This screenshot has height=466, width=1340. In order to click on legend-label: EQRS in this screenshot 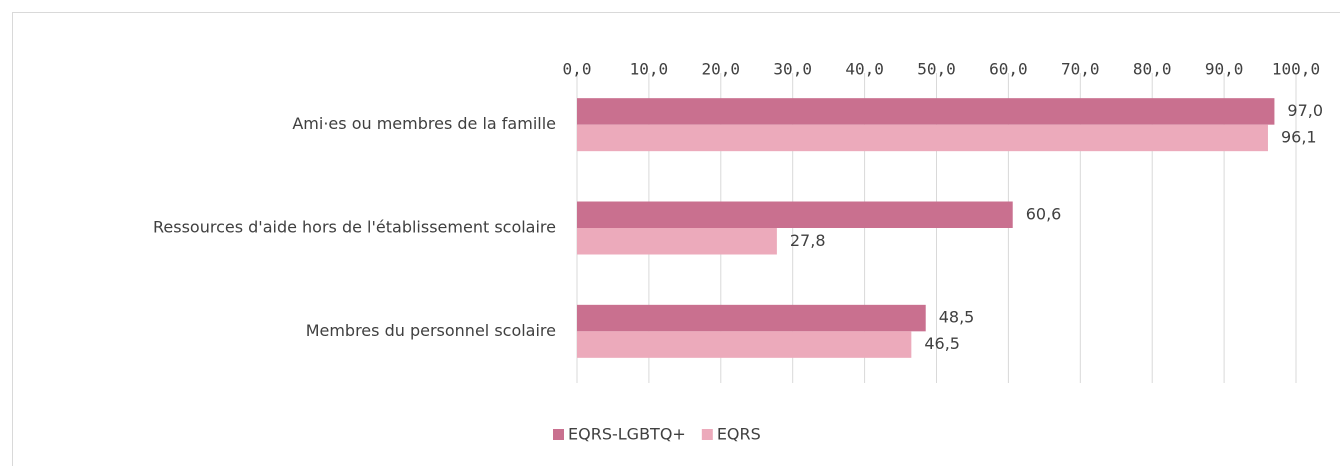, I will do `click(739, 434)`.